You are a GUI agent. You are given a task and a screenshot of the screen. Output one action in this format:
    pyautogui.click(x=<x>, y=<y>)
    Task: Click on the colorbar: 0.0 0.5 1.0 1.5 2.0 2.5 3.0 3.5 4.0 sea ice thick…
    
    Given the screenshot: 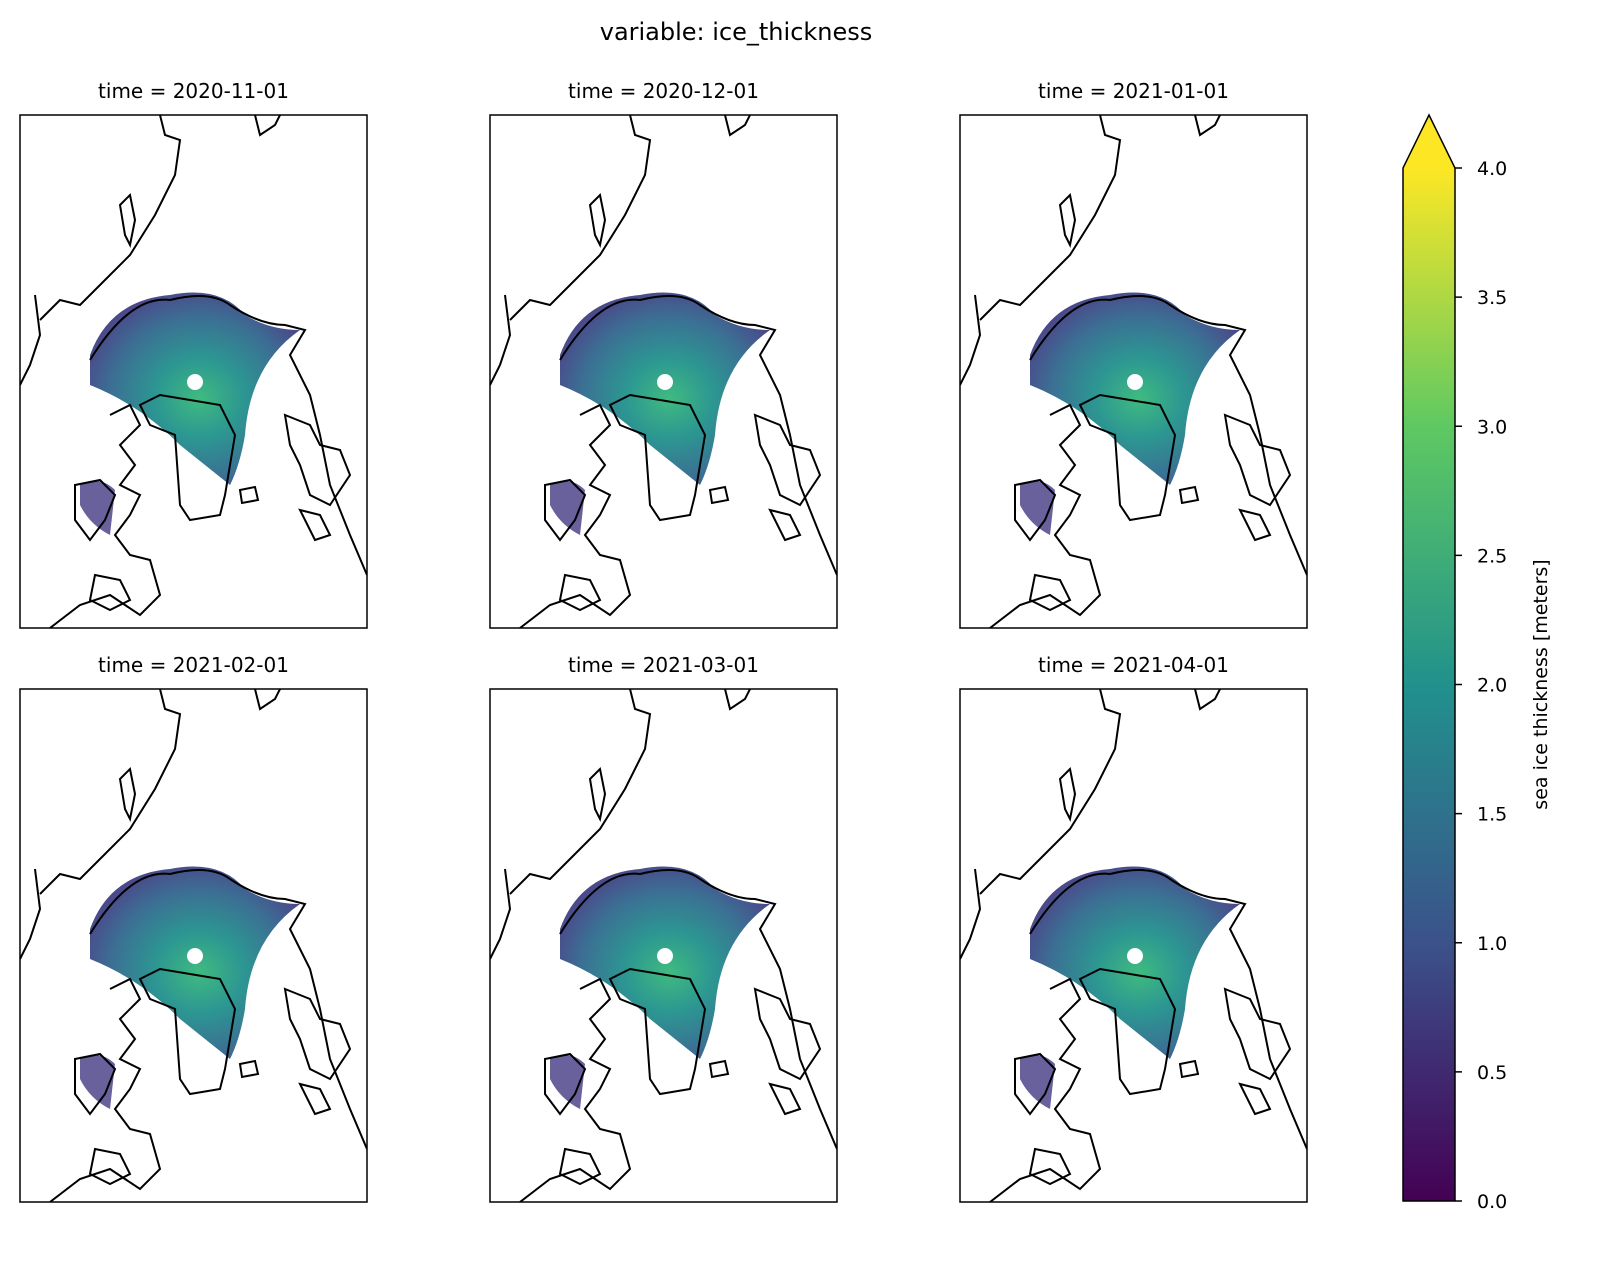 What is the action you would take?
    pyautogui.click(x=1477, y=663)
    